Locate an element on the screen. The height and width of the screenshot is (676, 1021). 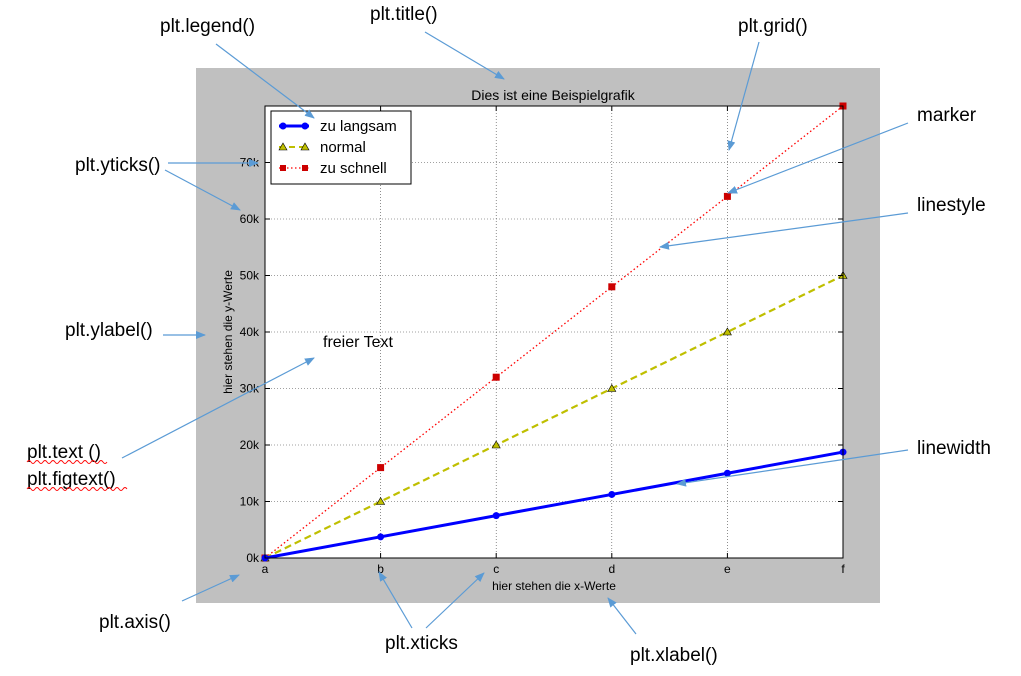
x-tick-label: f is located at coordinates (843, 569).